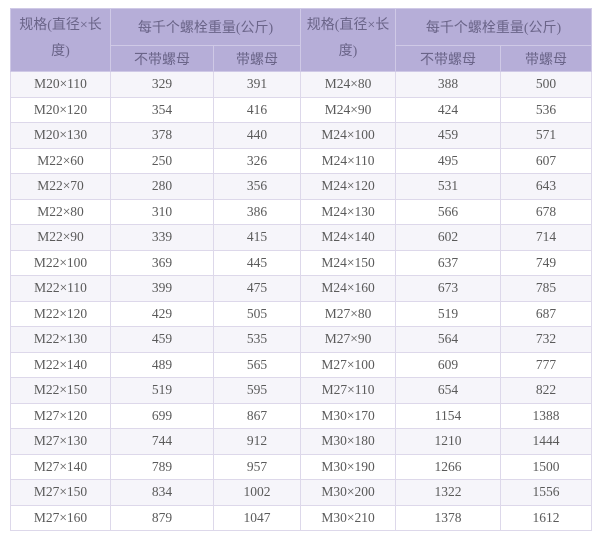 This screenshot has width=601, height=534. Describe the element at coordinates (162, 492) in the screenshot. I see `cell-without-nut-left: 834` at that location.